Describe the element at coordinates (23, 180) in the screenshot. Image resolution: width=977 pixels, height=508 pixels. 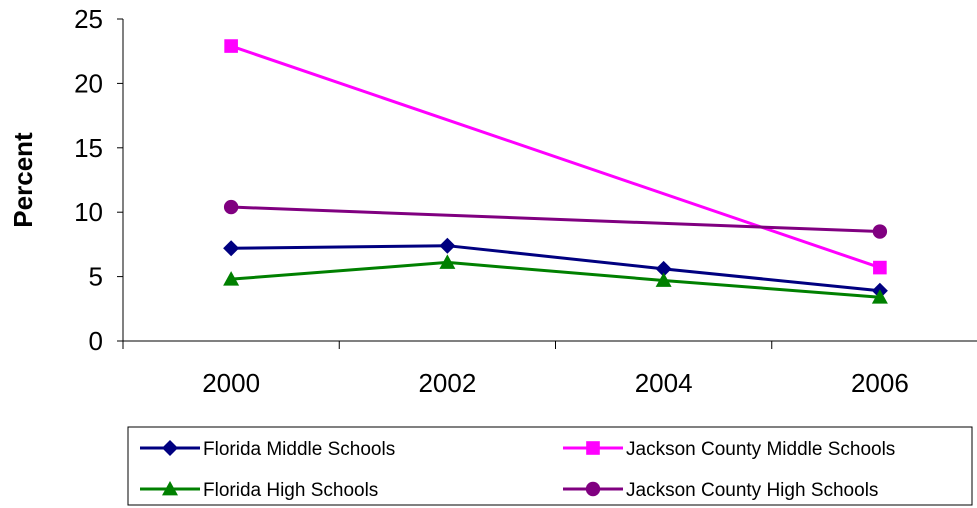
I see `y-axis-label: Percent` at that location.